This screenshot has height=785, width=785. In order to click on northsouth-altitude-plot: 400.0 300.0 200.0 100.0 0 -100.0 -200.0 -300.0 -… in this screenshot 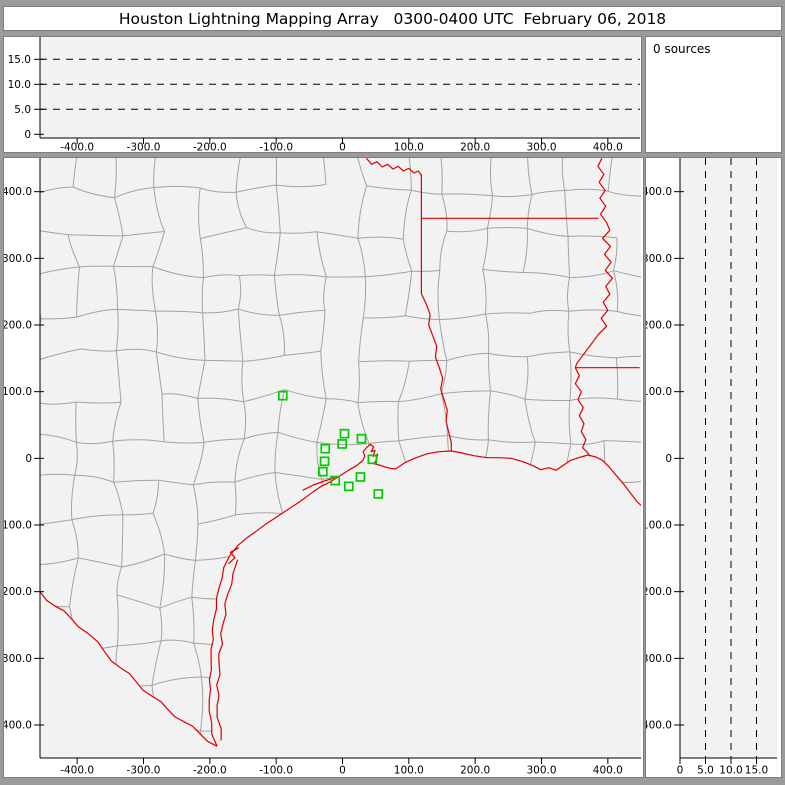, I will do `click(711, 467)`.